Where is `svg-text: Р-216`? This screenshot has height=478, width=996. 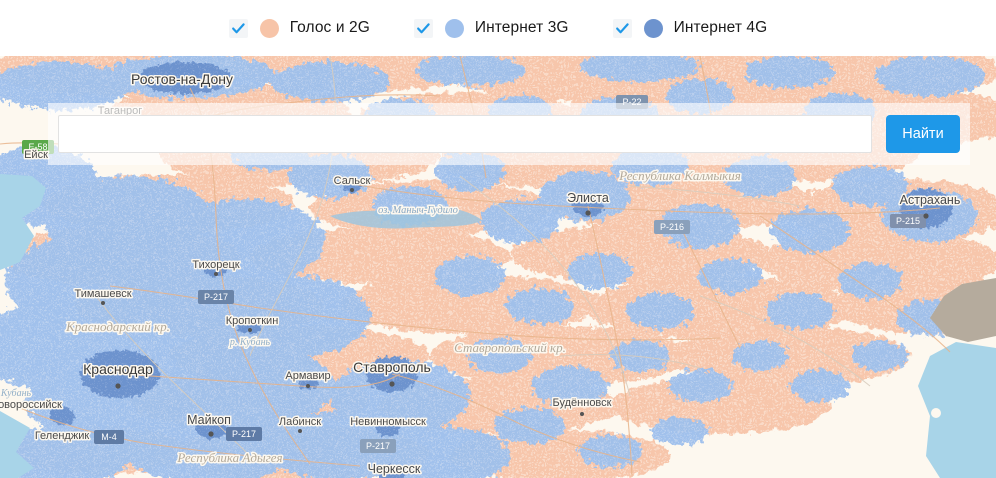
svg-text: Р-216 is located at coordinates (672, 227).